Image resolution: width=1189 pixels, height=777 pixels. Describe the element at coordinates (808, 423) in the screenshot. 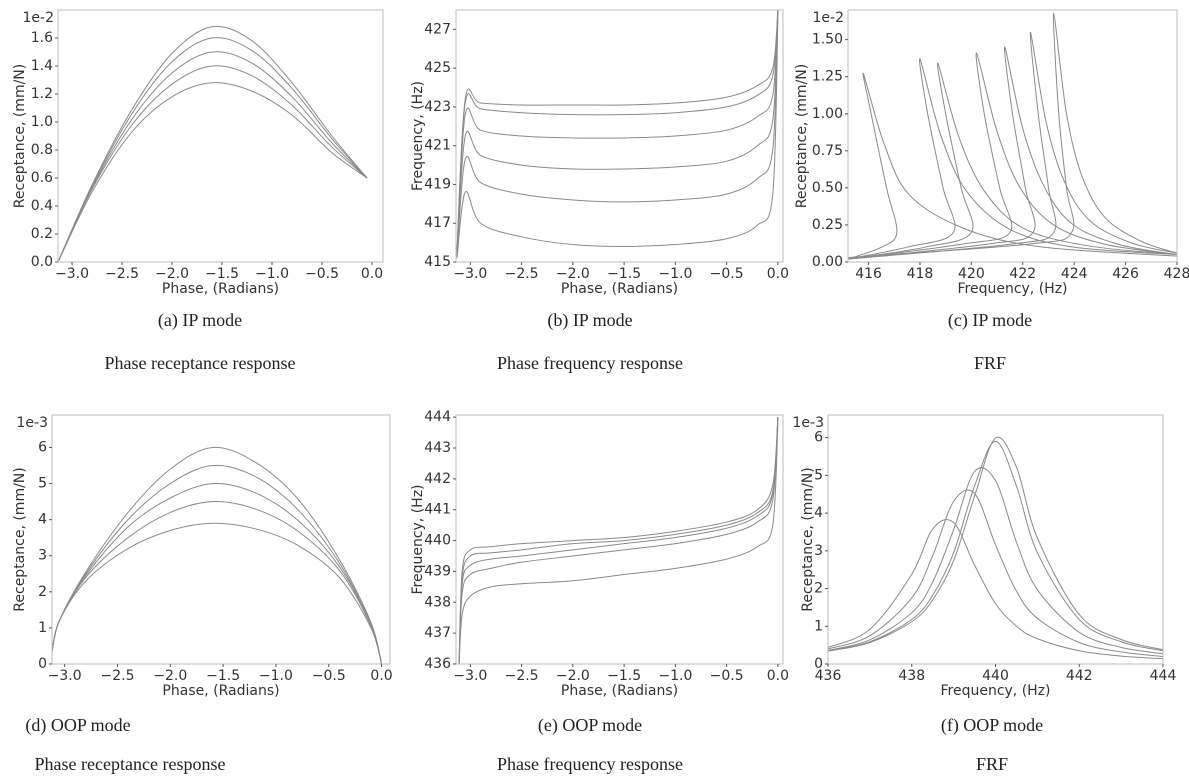

I see `y-multiplier: 1e-3` at that location.